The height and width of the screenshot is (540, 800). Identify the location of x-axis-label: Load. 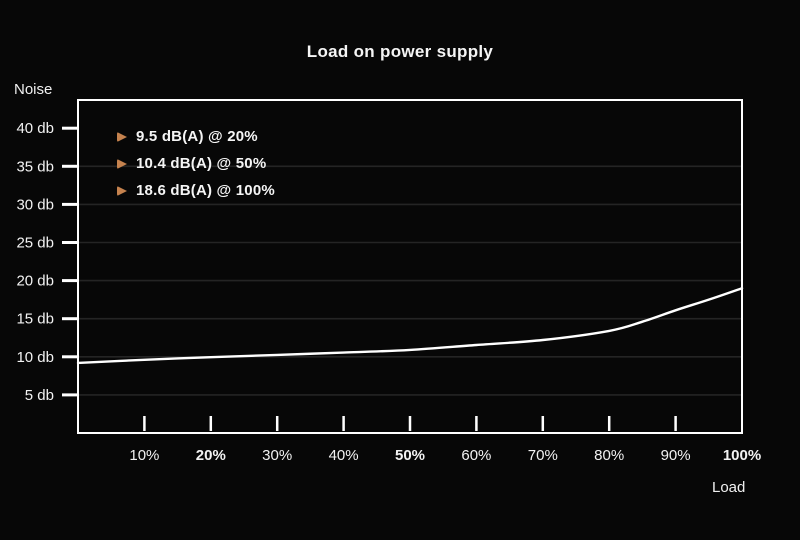
(729, 487).